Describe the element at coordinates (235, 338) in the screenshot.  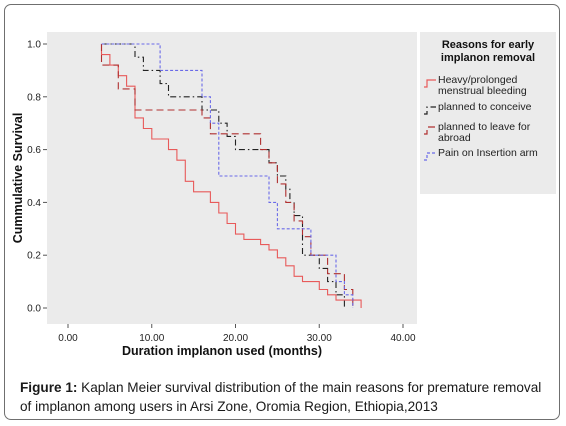
I see `x-tick-label: 20.00` at that location.